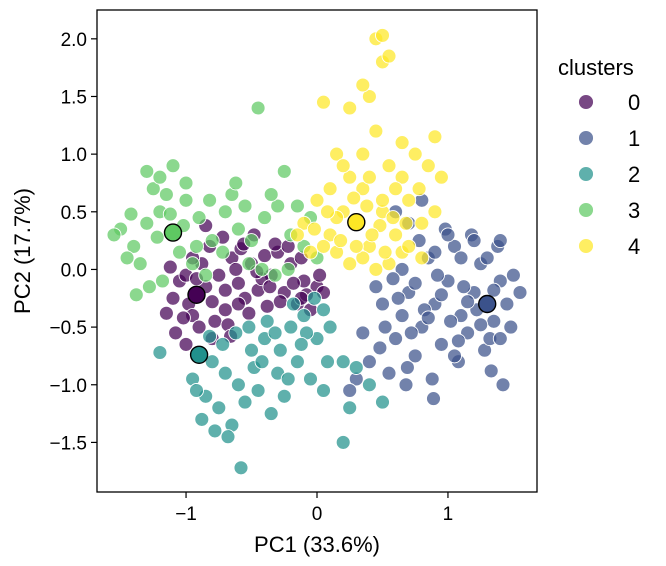 The height and width of the screenshot is (566, 666). I want to click on y-tick-label: 2.0, so click(74, 40).